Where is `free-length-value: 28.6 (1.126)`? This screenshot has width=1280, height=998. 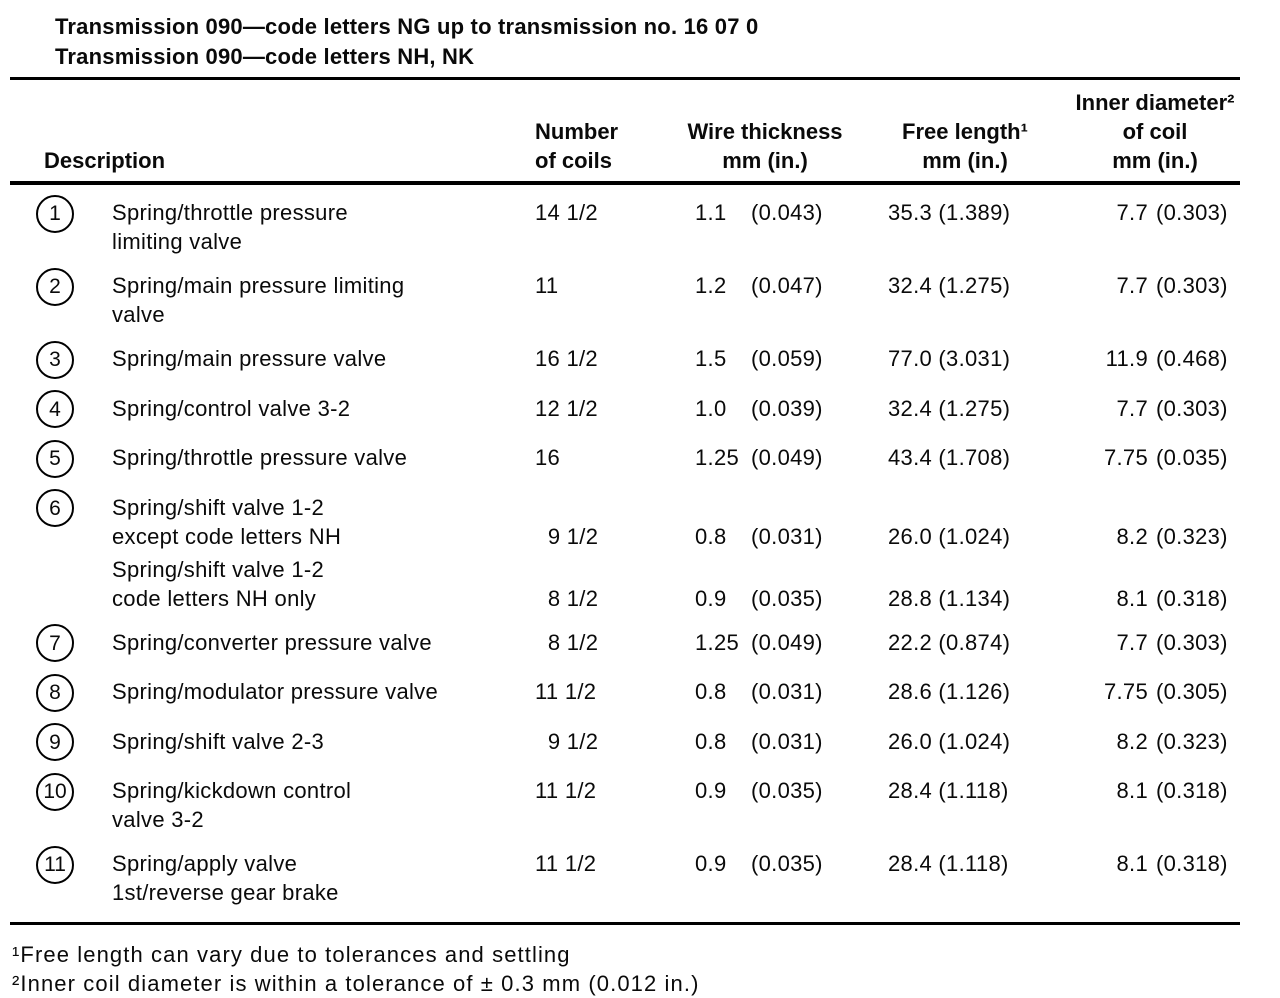 free-length-value: 28.6 (1.126) is located at coordinates (949, 691).